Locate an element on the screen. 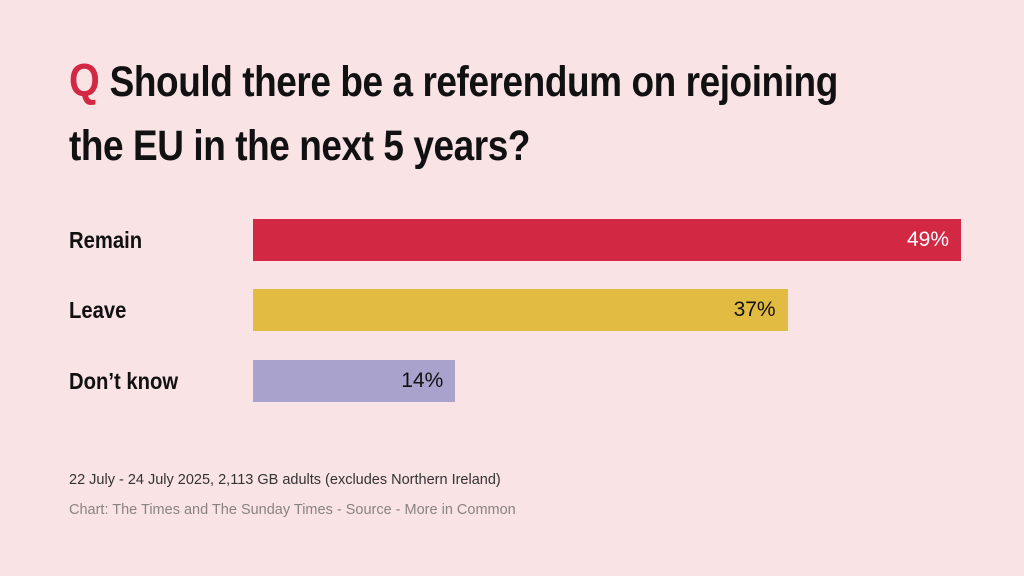  category-label-leave: Leave is located at coordinates (98, 310).